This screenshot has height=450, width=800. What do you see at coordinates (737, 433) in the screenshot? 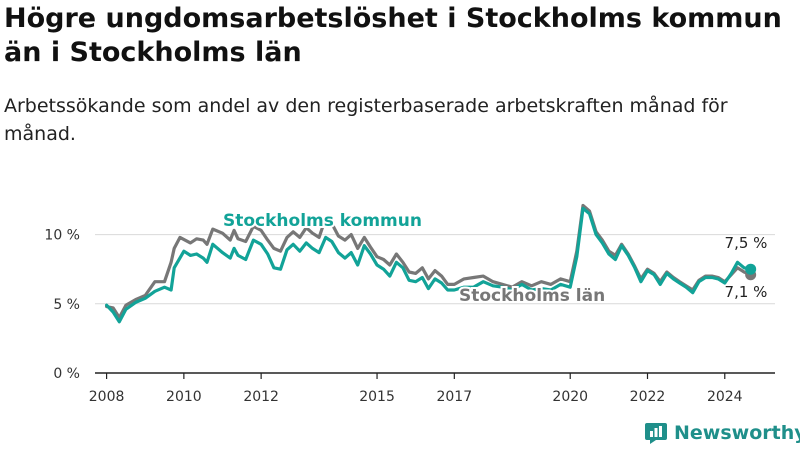
I see `brand-name: Newsworthy` at bounding box center [737, 433].